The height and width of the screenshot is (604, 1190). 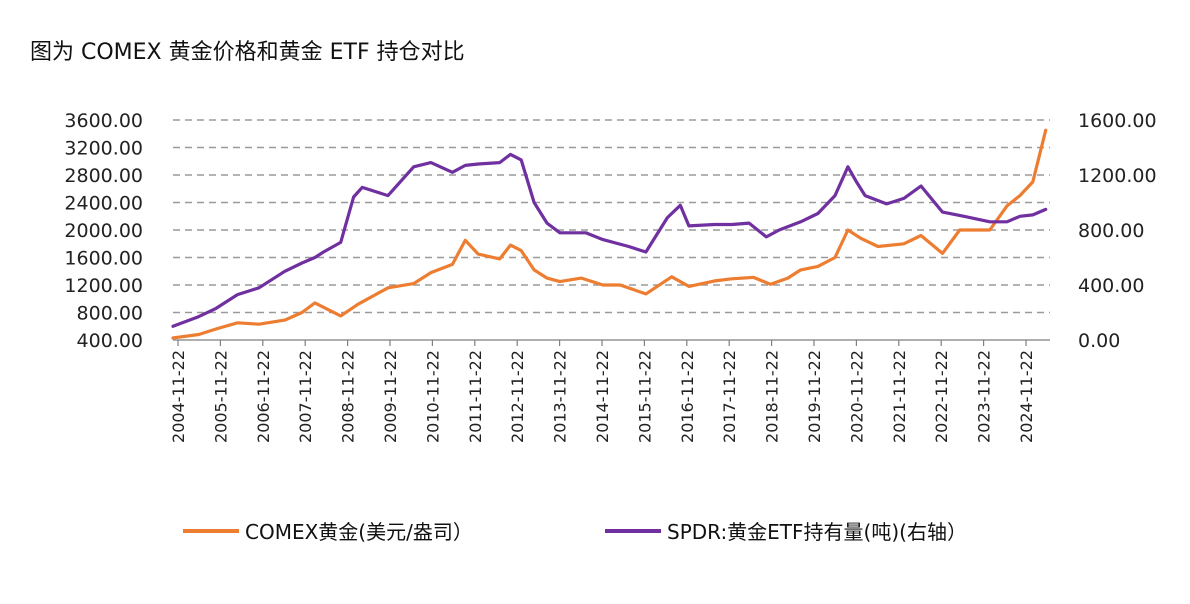 What do you see at coordinates (103, 286) in the screenshot?
I see `left-y-tick-label: 1200.00` at bounding box center [103, 286].